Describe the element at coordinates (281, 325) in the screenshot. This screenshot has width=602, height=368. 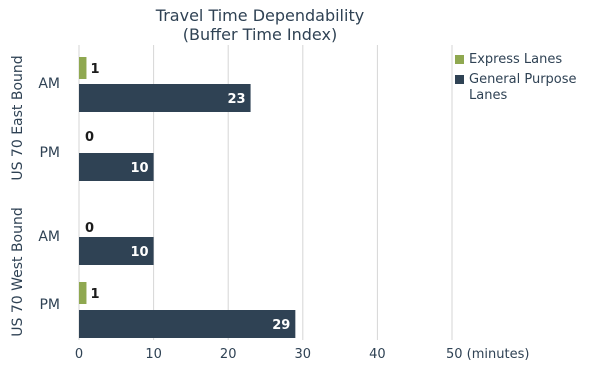
I see `data-label-general: 29` at that location.